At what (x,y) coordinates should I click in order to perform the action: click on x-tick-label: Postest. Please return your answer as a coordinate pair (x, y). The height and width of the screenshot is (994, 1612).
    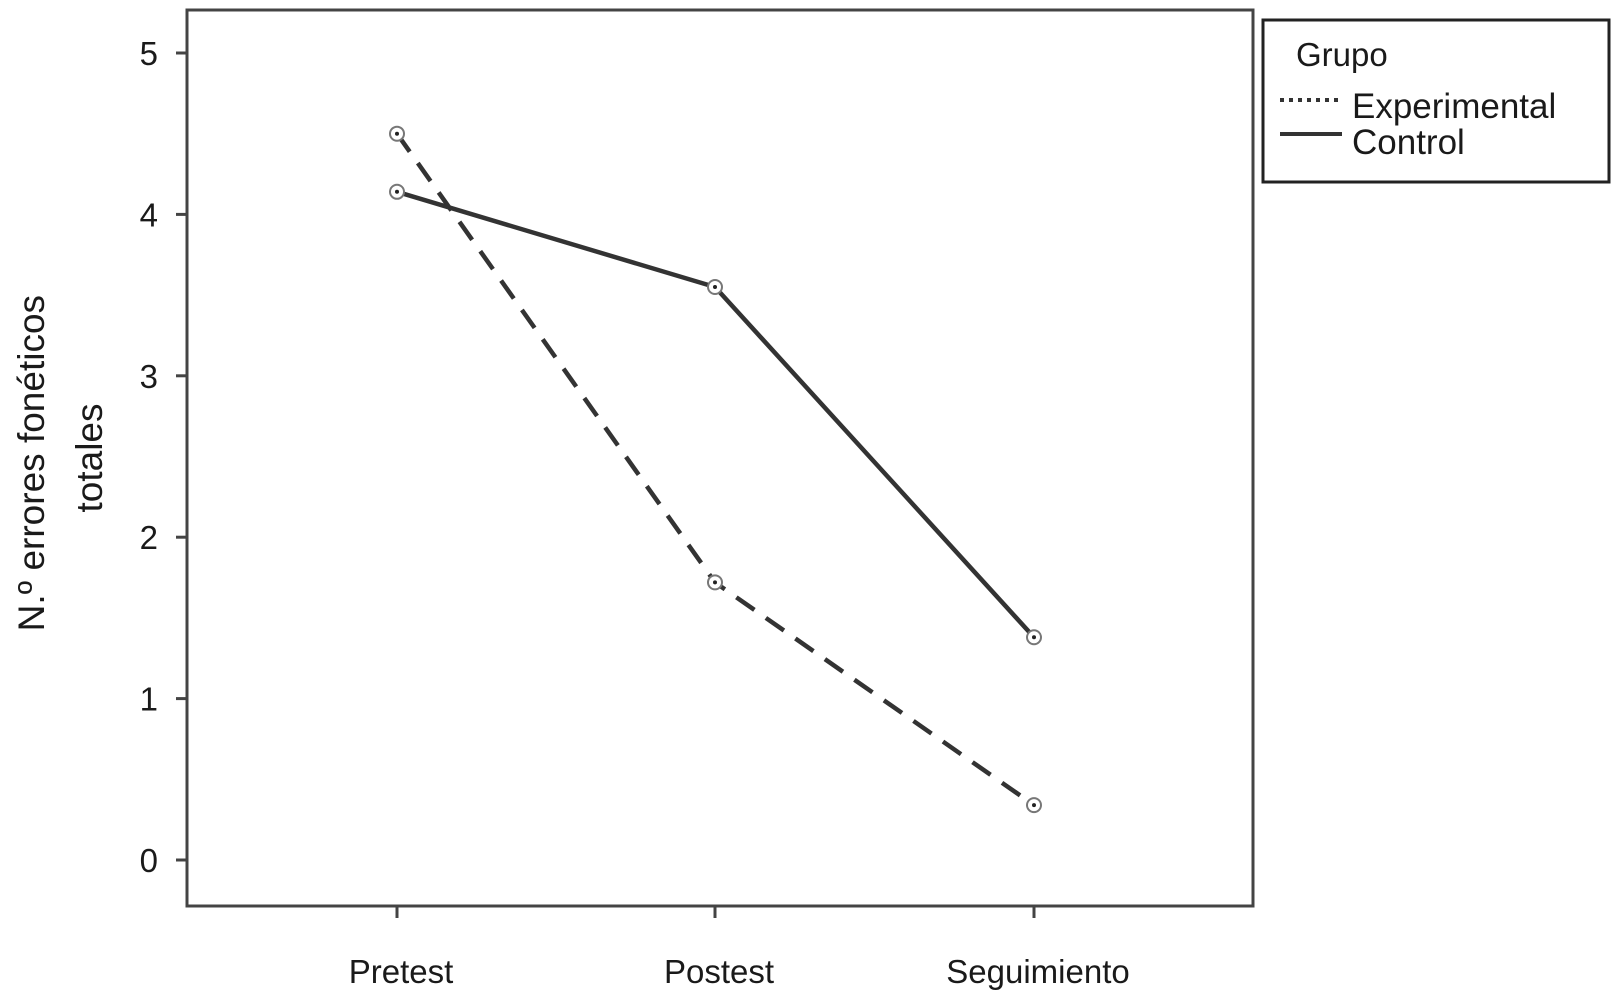
    Looking at the image, I should click on (719, 971).